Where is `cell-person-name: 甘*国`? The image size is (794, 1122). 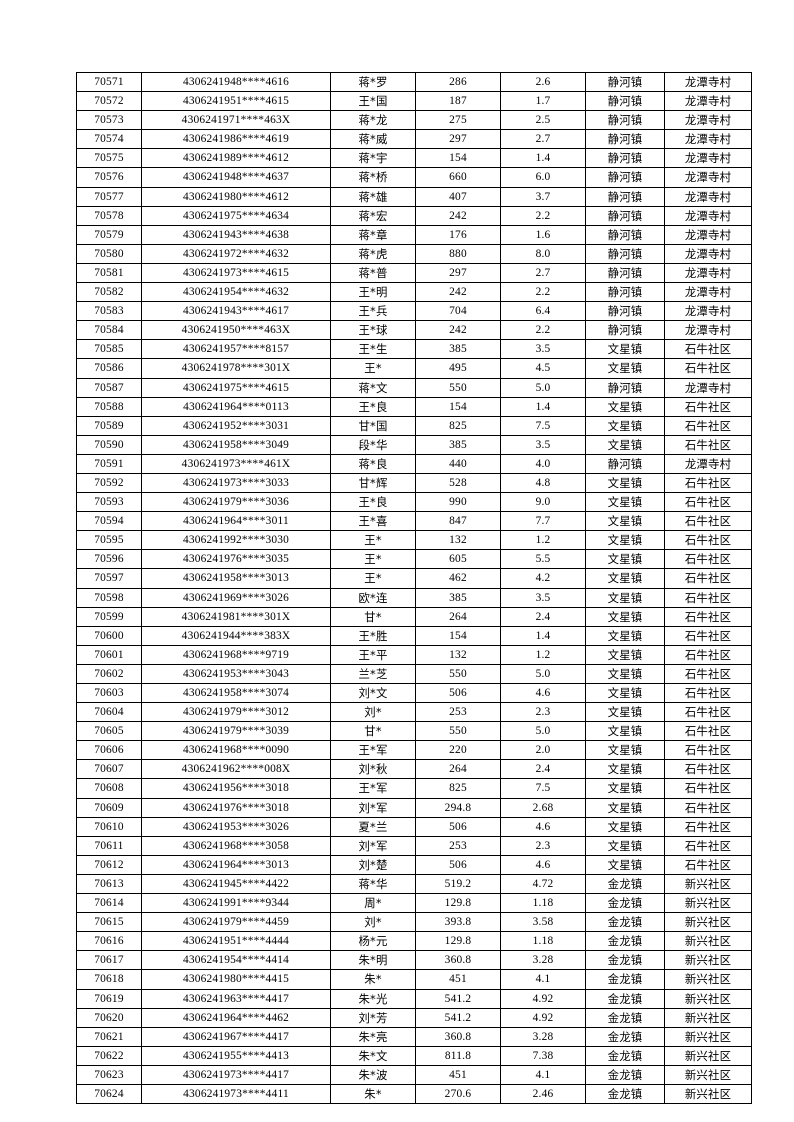 cell-person-name: 甘*国 is located at coordinates (373, 425).